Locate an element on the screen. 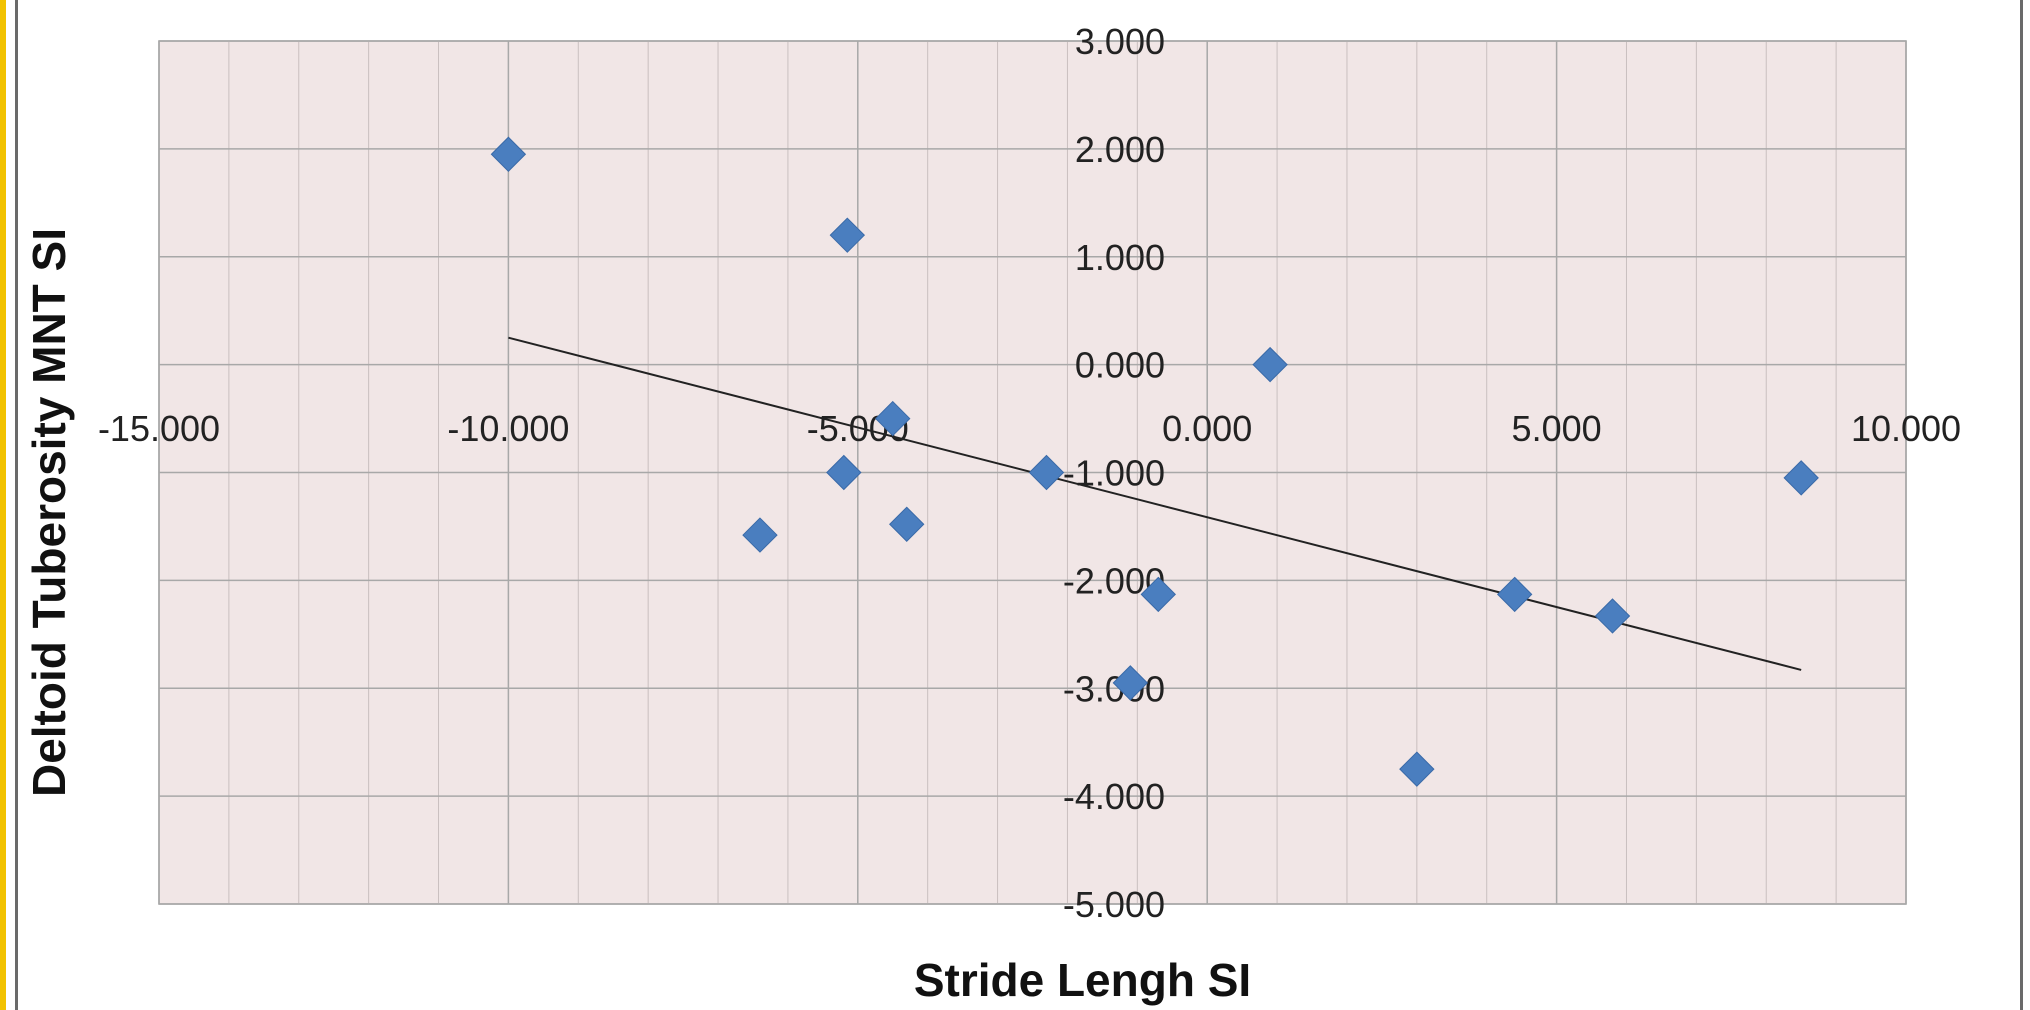  y-tick-label: 1.000 is located at coordinates (1120, 257).